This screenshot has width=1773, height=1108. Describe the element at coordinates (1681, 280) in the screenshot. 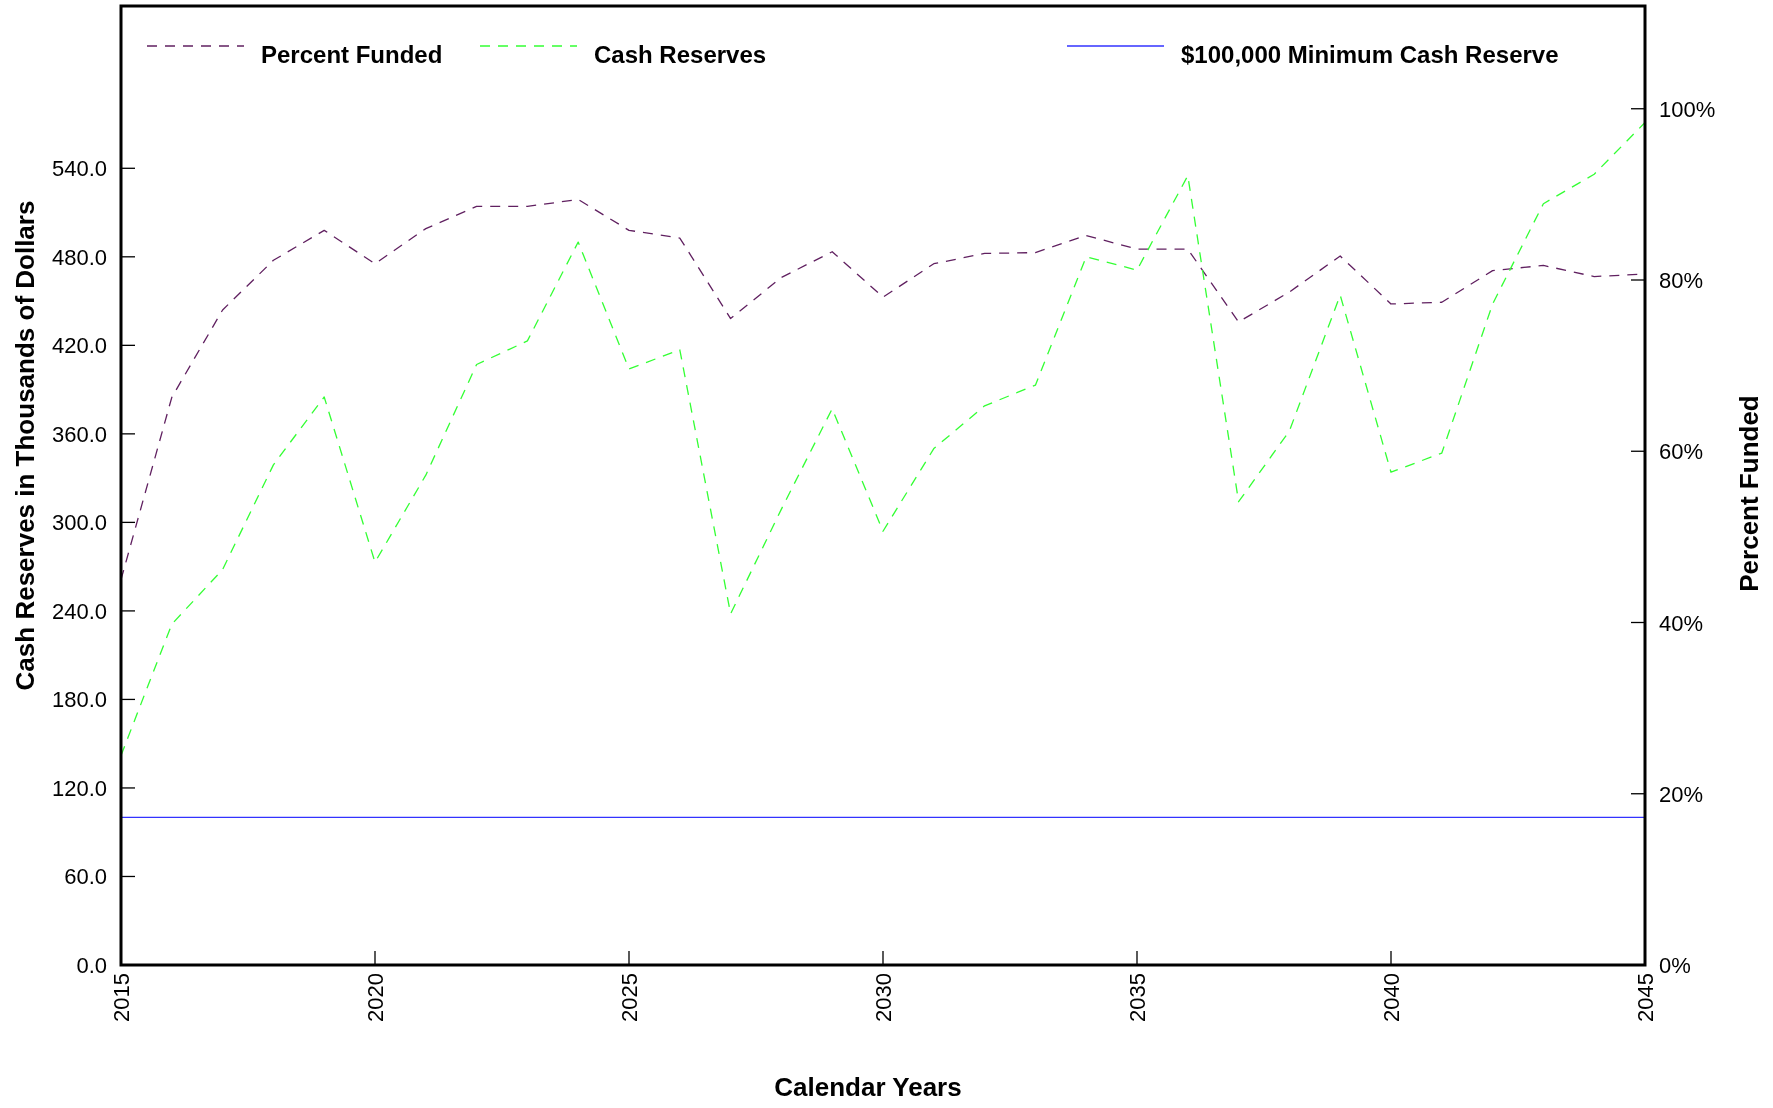

I see `y2-tick-label: 80%` at that location.